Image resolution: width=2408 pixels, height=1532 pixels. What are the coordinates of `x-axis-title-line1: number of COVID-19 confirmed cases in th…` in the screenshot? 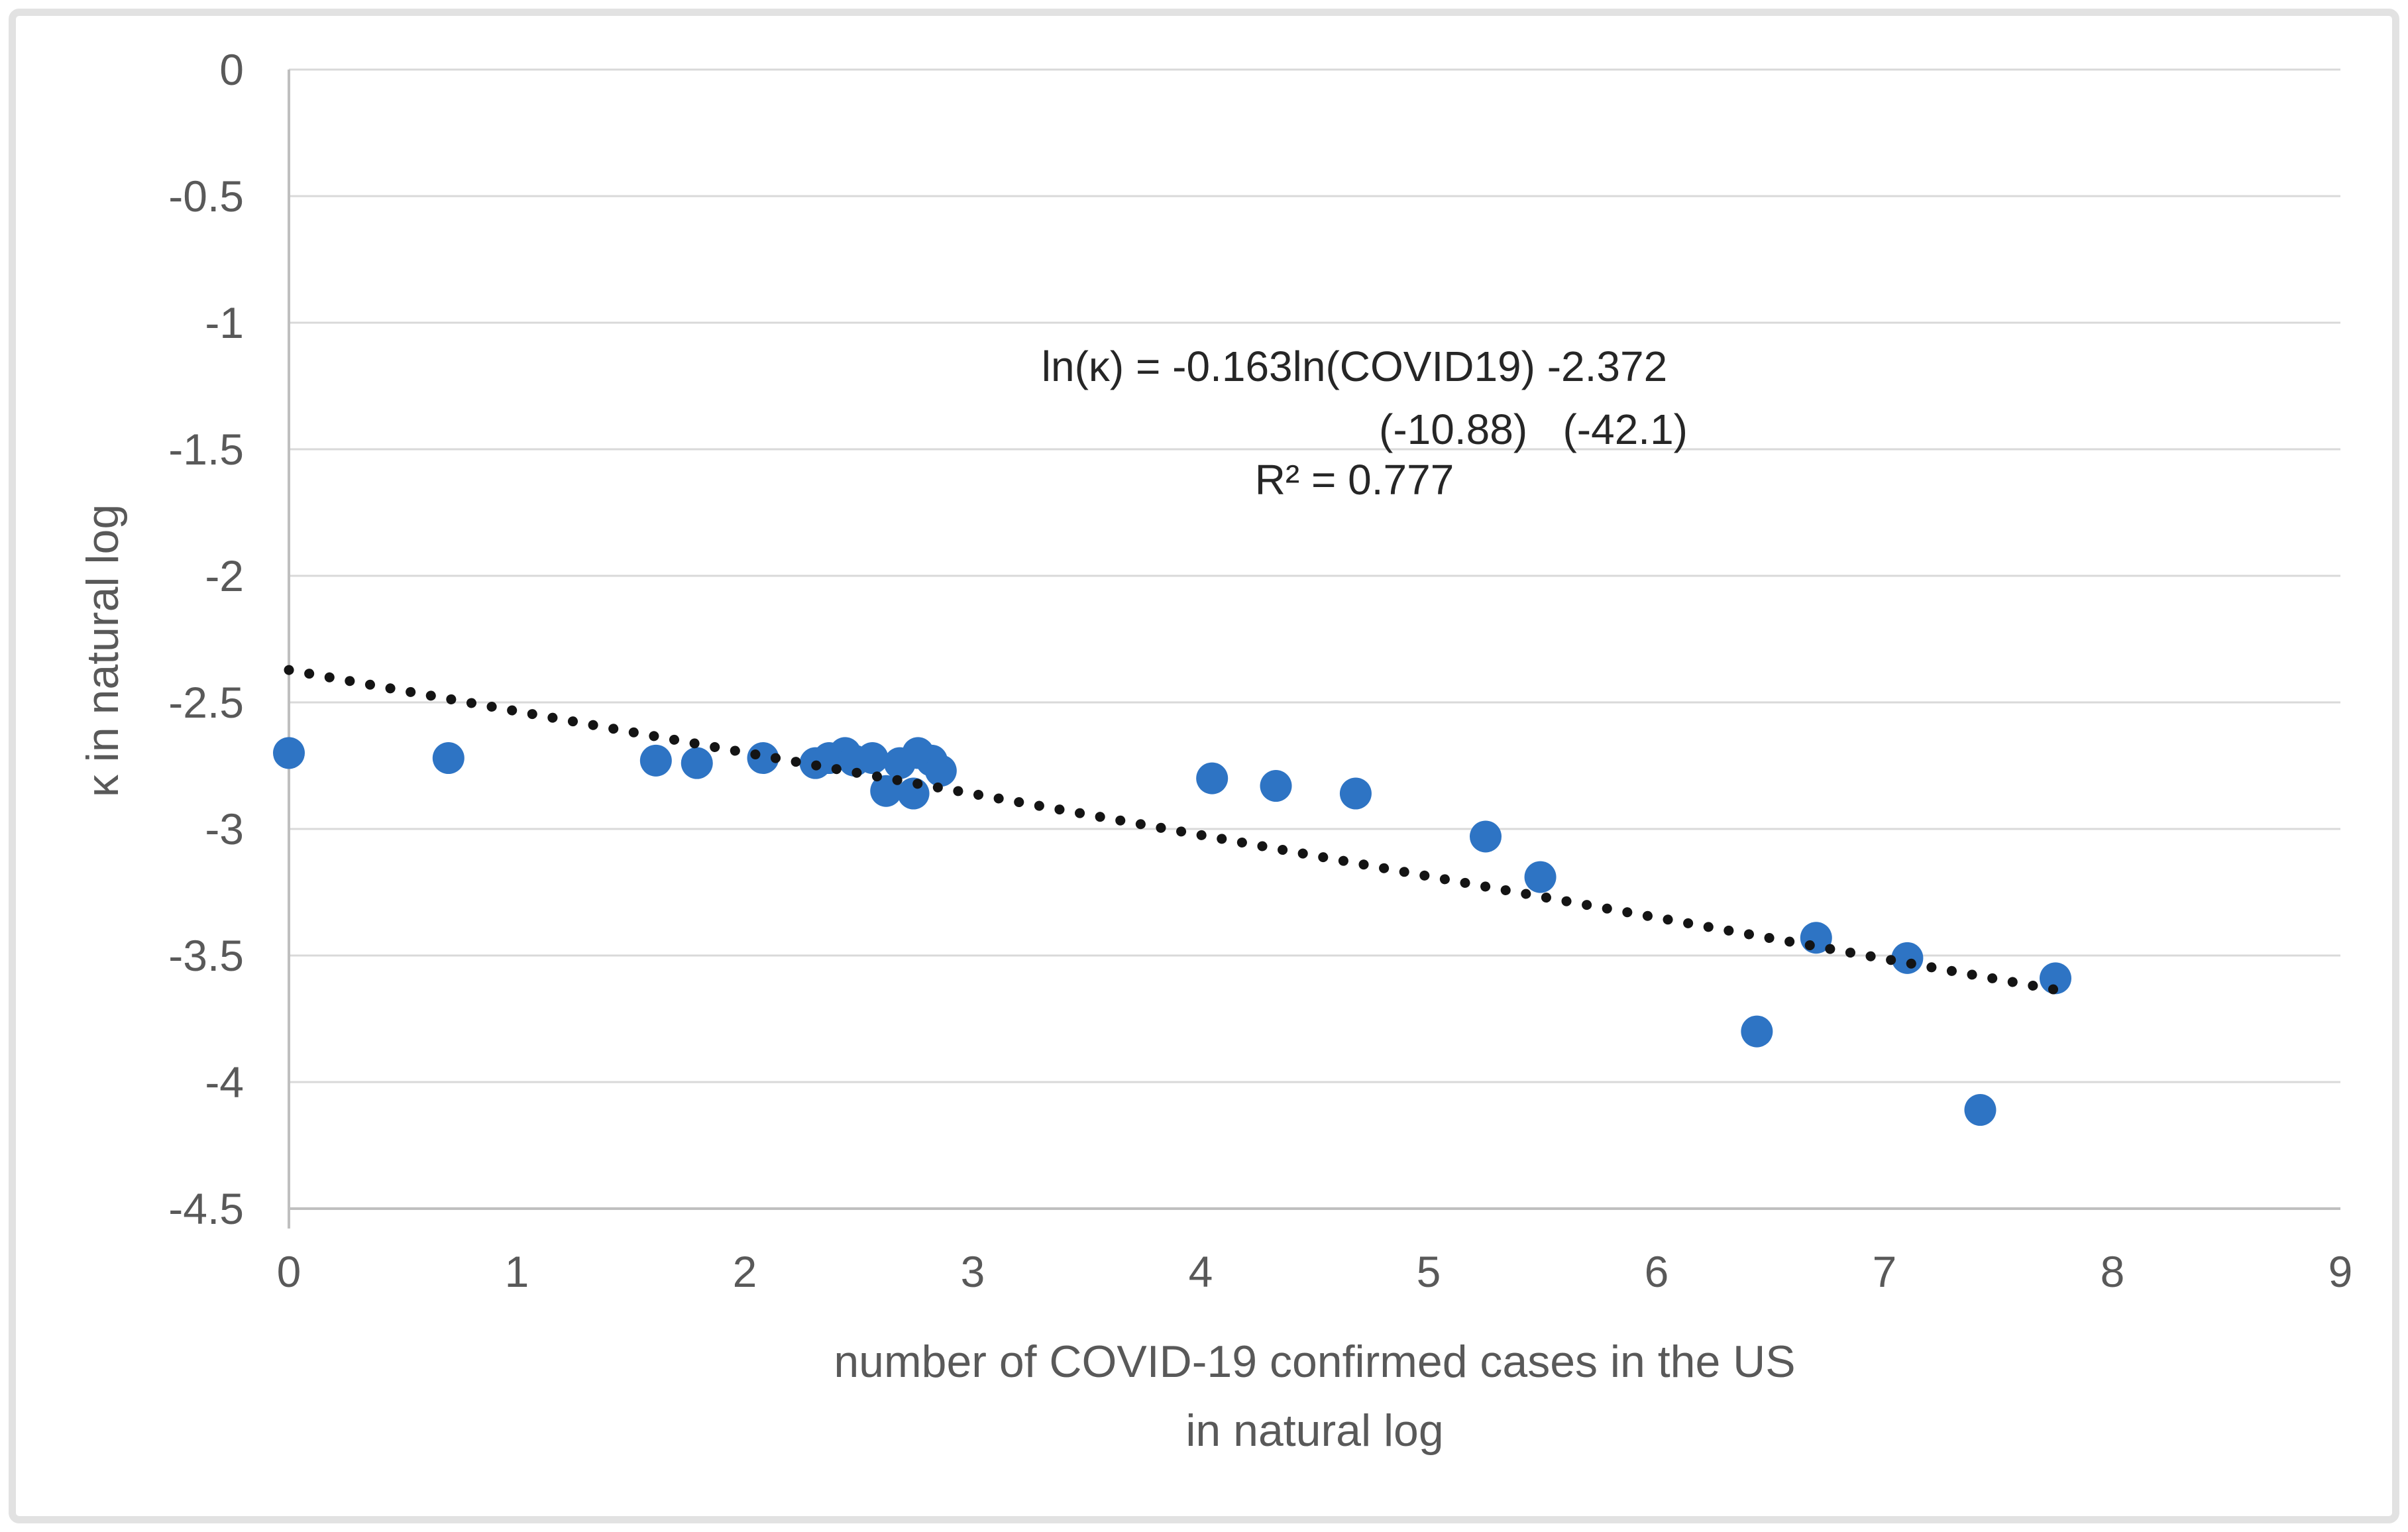 It's located at (1314, 1362).